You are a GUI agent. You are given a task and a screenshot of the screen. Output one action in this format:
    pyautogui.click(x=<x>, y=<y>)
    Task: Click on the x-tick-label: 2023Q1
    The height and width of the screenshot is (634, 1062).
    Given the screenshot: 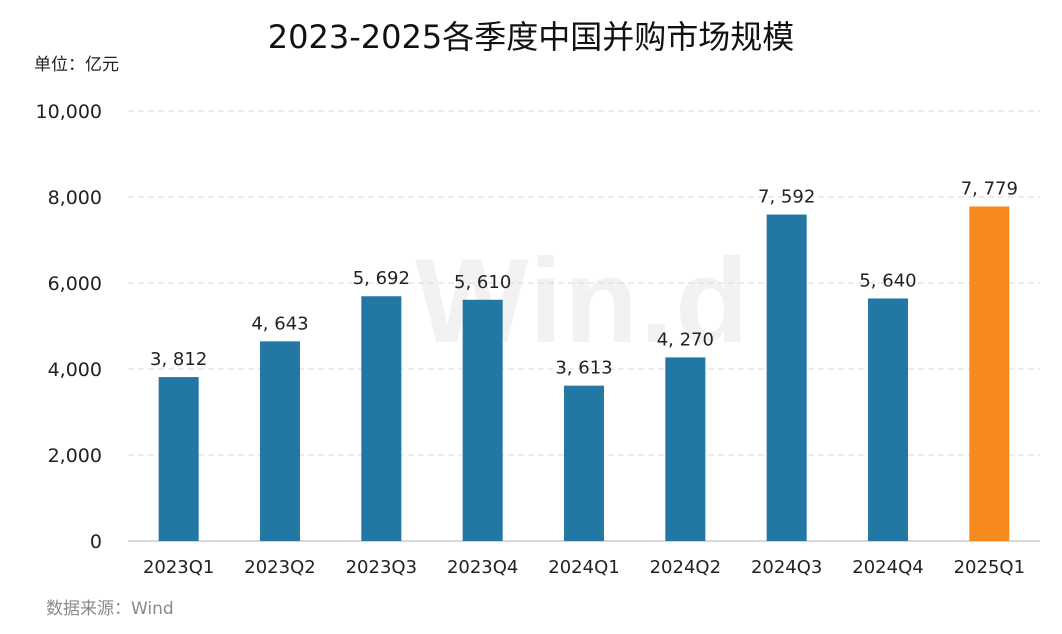 What is the action you would take?
    pyautogui.click(x=178, y=567)
    